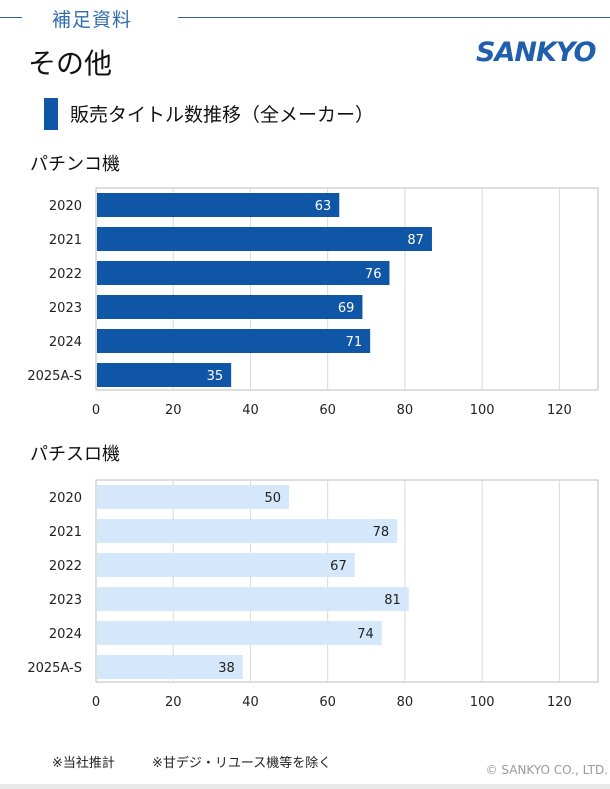  What do you see at coordinates (323, 206) in the screenshot?
I see `pachinko-data-label: 63` at bounding box center [323, 206].